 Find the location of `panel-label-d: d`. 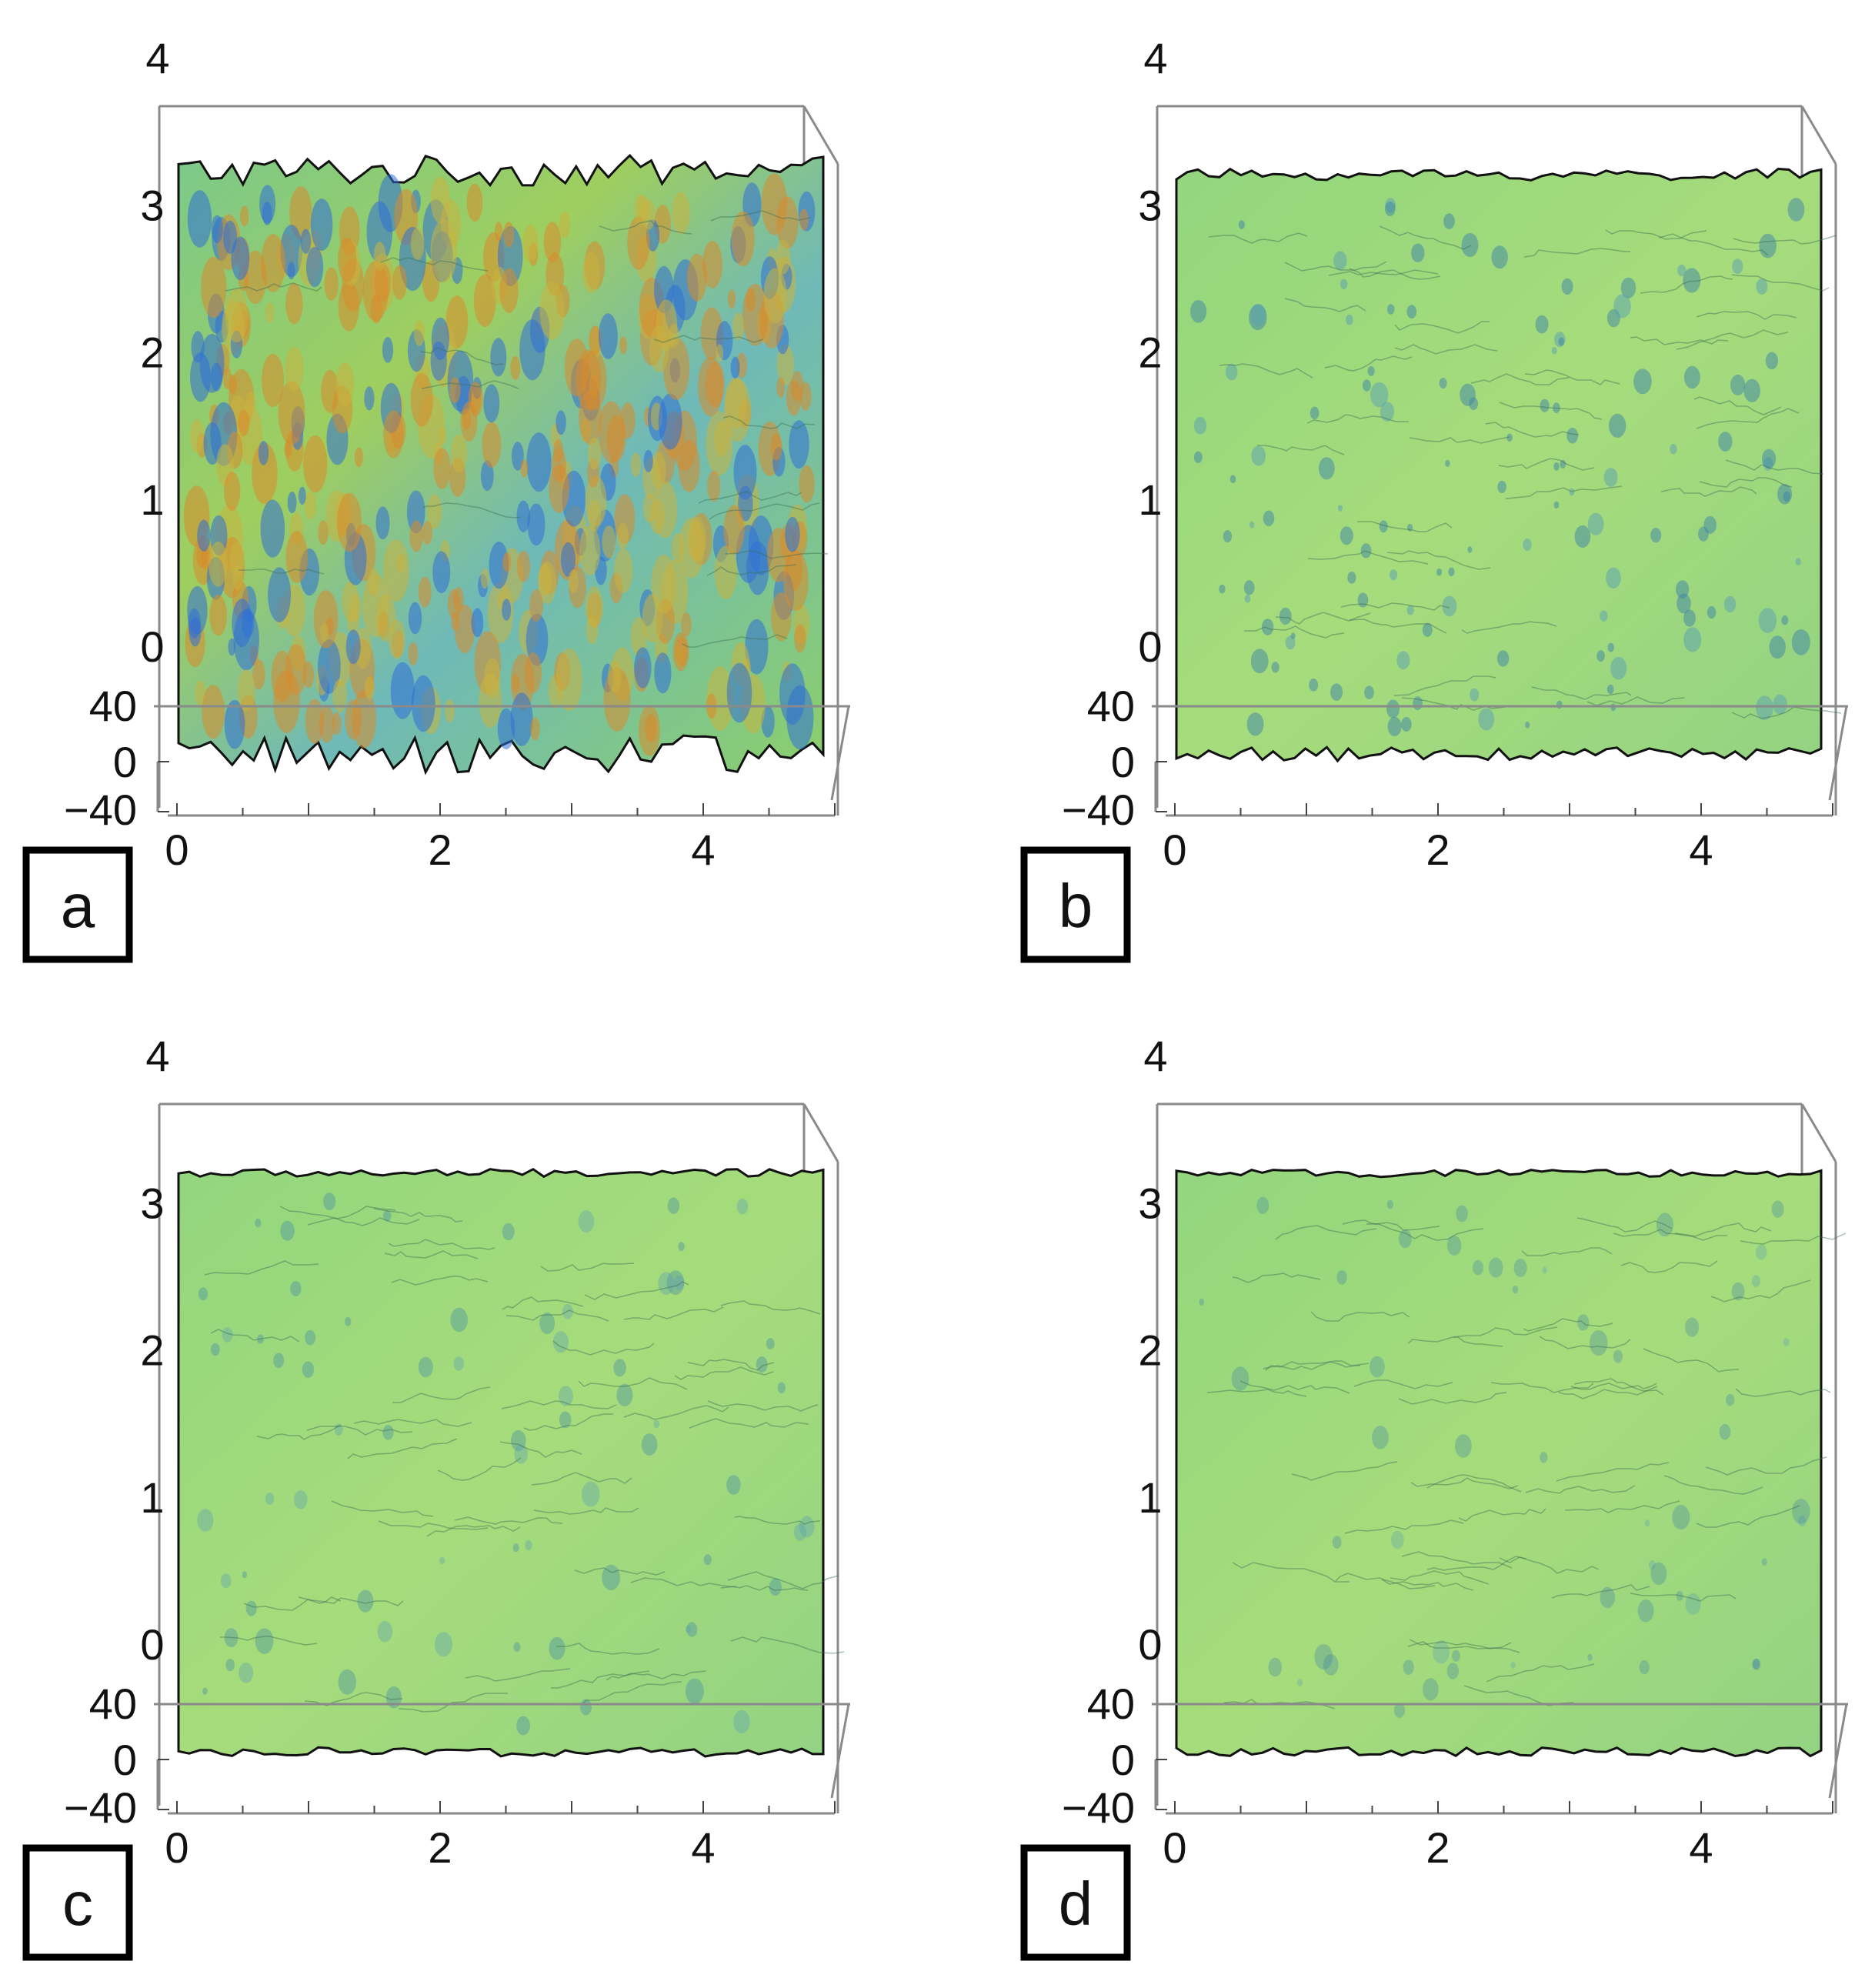

panel-label-d: d is located at coordinates (1075, 1903).